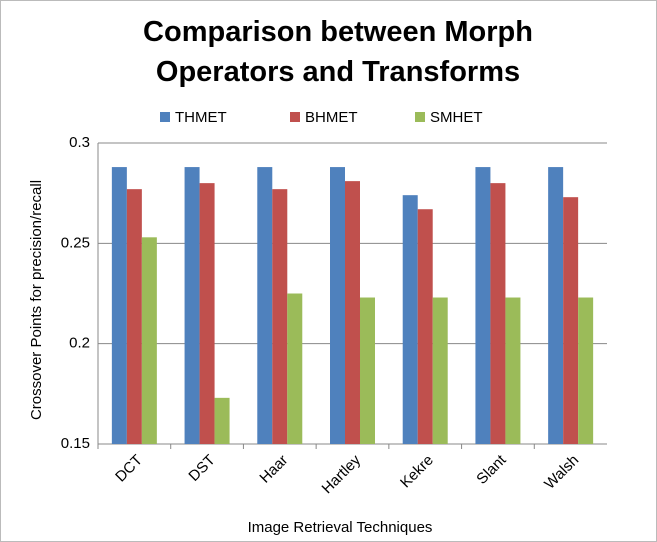 This screenshot has width=657, height=542. I want to click on y-axis-title: Crossover Points for precision/recall, so click(36, 300).